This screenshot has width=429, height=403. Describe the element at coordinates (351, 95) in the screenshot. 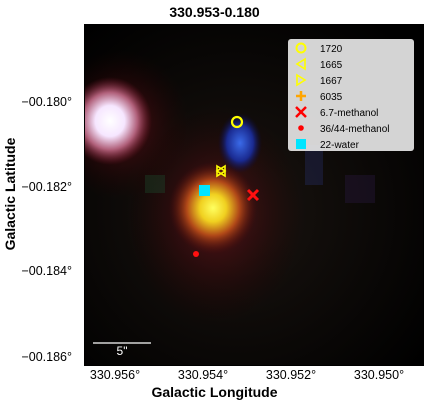

I see `legend: 1720 1665 1667 6035 6.7-methanol` at that location.